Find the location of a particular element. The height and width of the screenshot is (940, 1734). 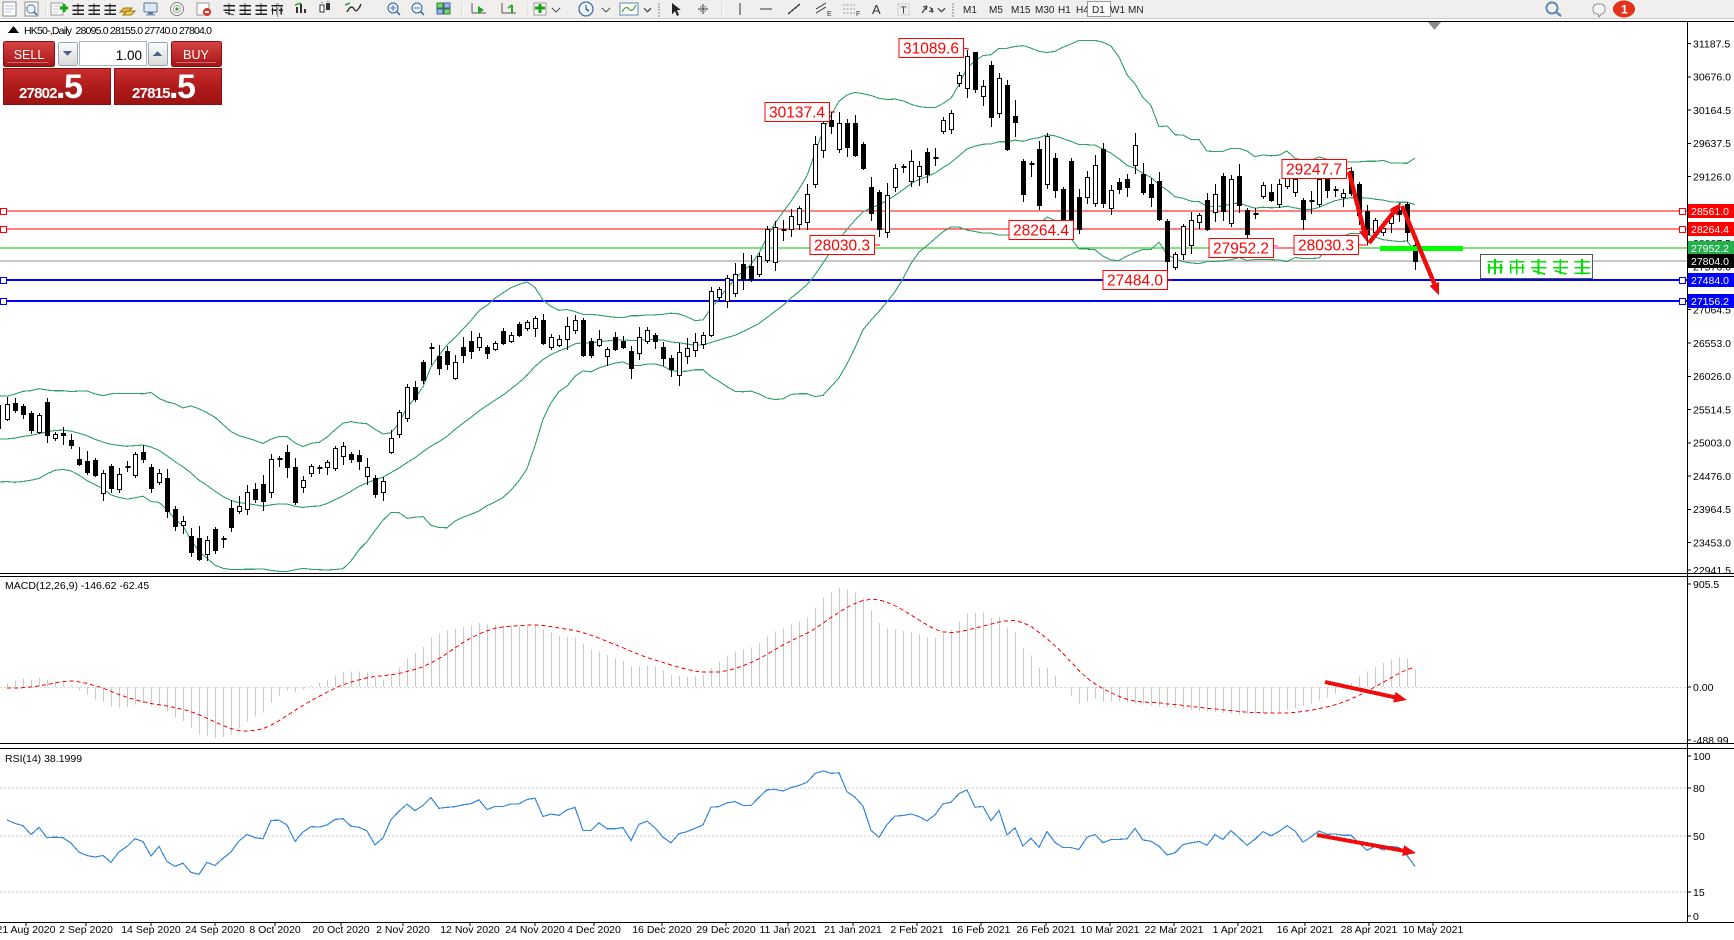

svg-text: 15 is located at coordinates (1699, 893).